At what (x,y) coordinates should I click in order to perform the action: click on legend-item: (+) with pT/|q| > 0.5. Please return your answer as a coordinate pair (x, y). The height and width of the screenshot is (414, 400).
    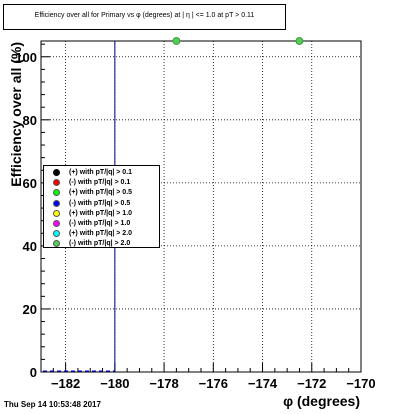
    Looking at the image, I should click on (101, 193).